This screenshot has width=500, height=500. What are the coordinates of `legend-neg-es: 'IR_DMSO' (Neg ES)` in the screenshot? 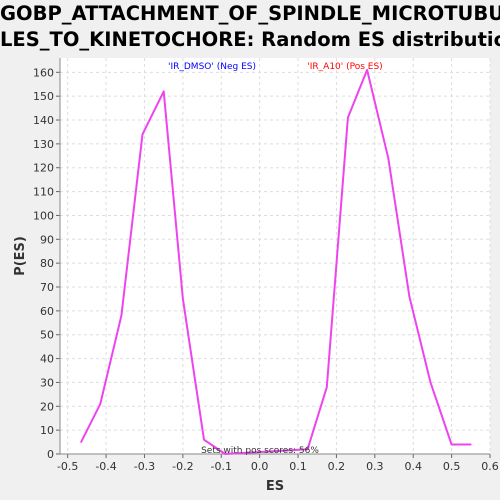 It's located at (212, 67).